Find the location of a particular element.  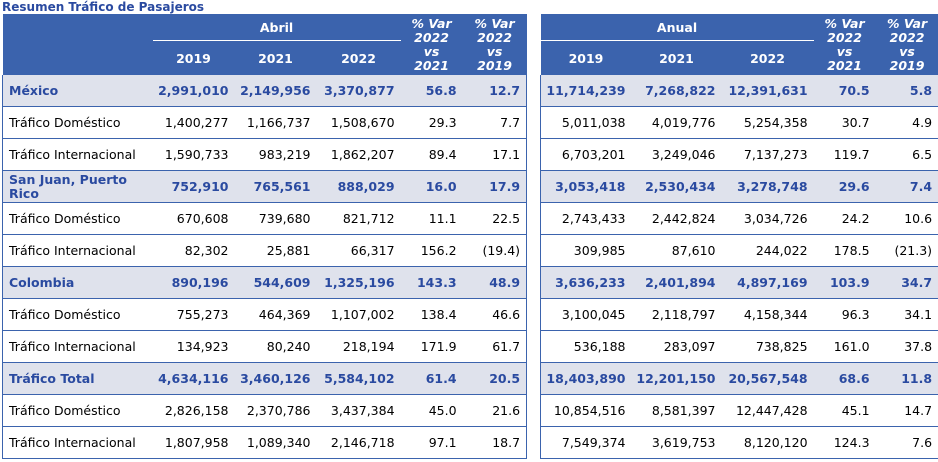

abril-2019-cell: 134,923 is located at coordinates (193, 346).